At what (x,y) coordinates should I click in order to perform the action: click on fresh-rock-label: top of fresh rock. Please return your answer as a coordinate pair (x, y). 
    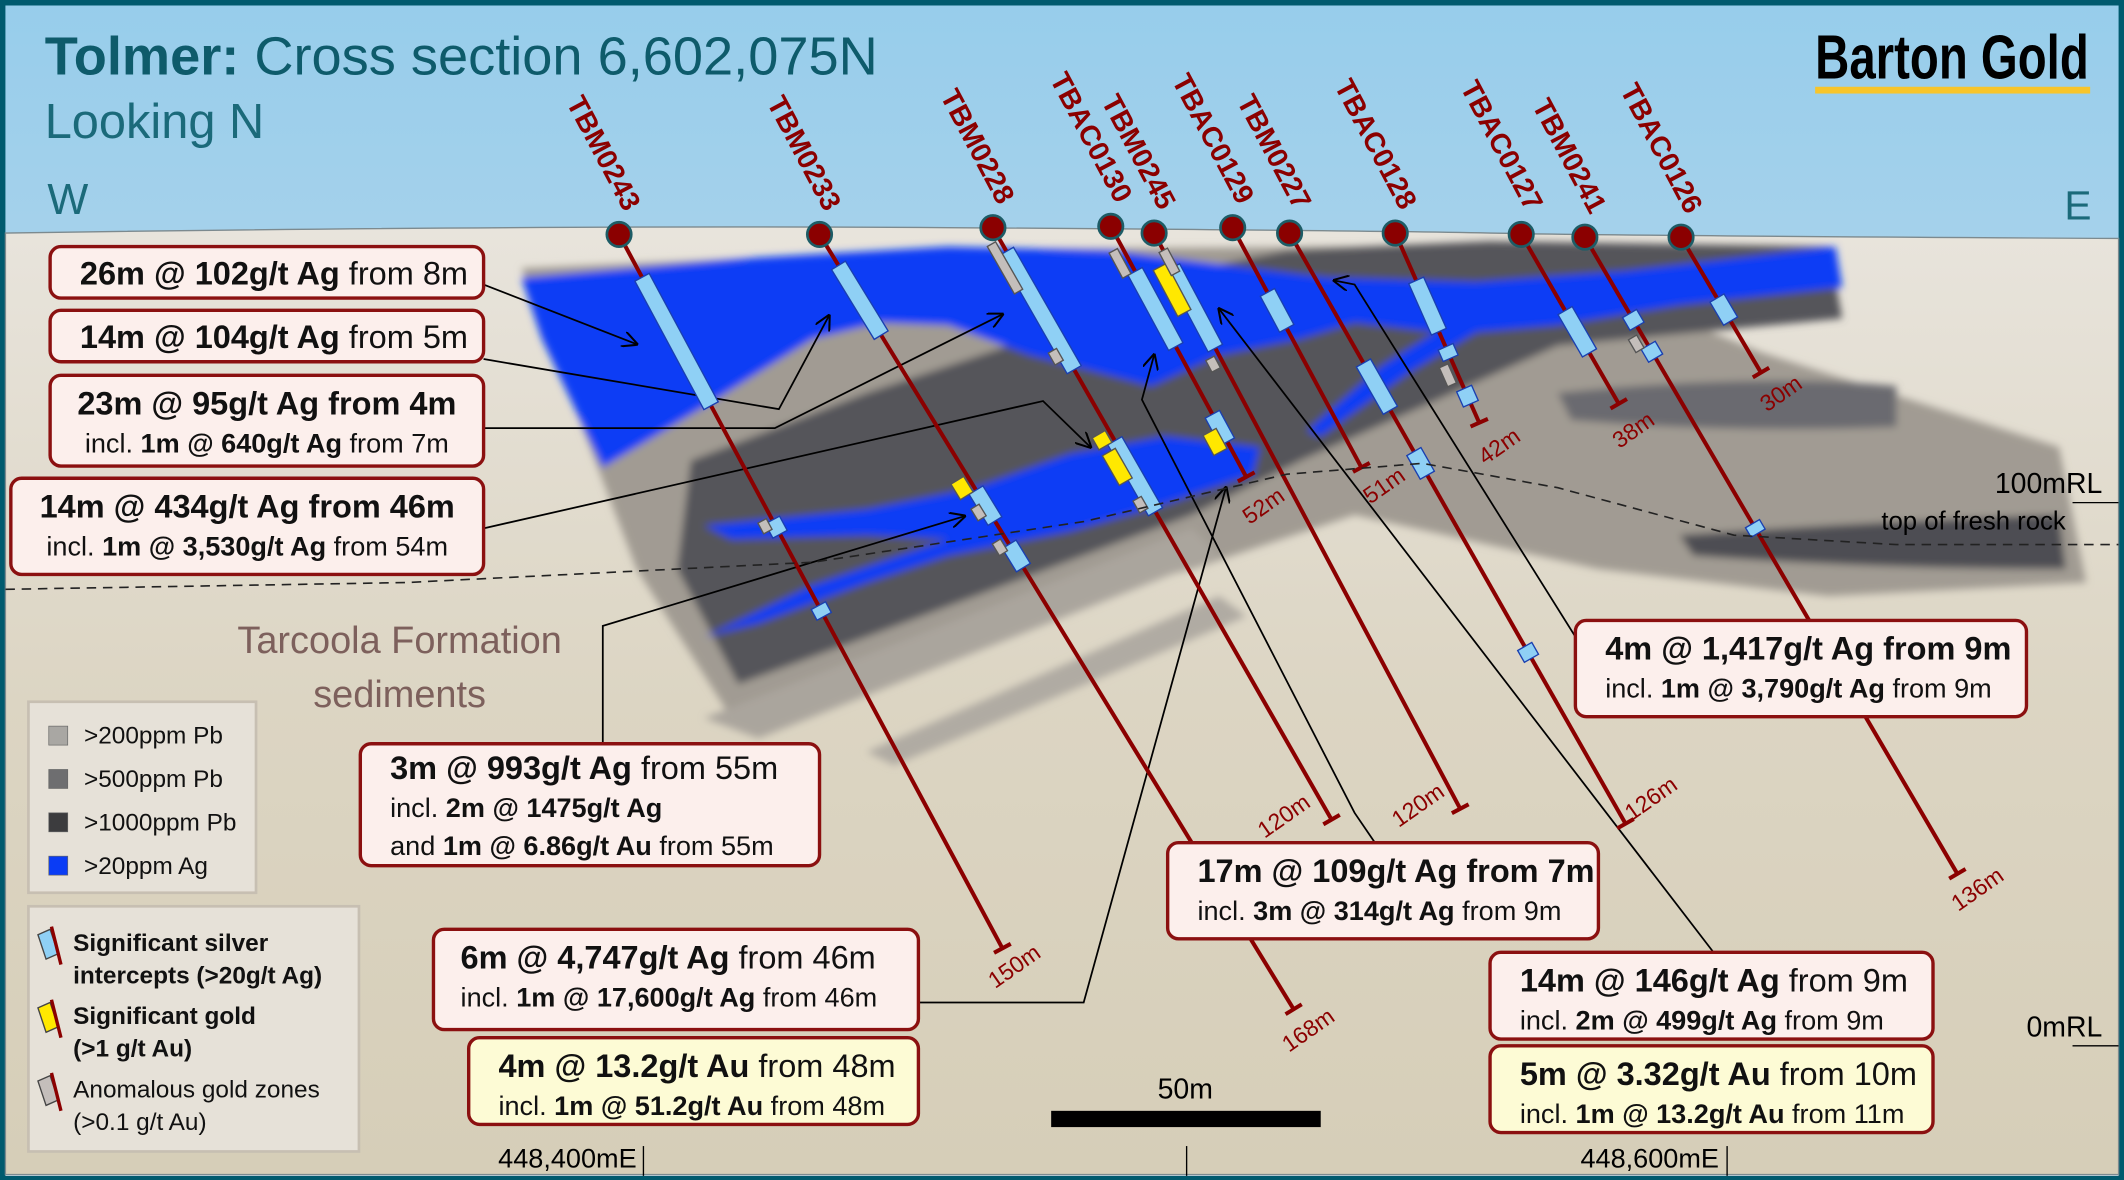
    Looking at the image, I should click on (1973, 522).